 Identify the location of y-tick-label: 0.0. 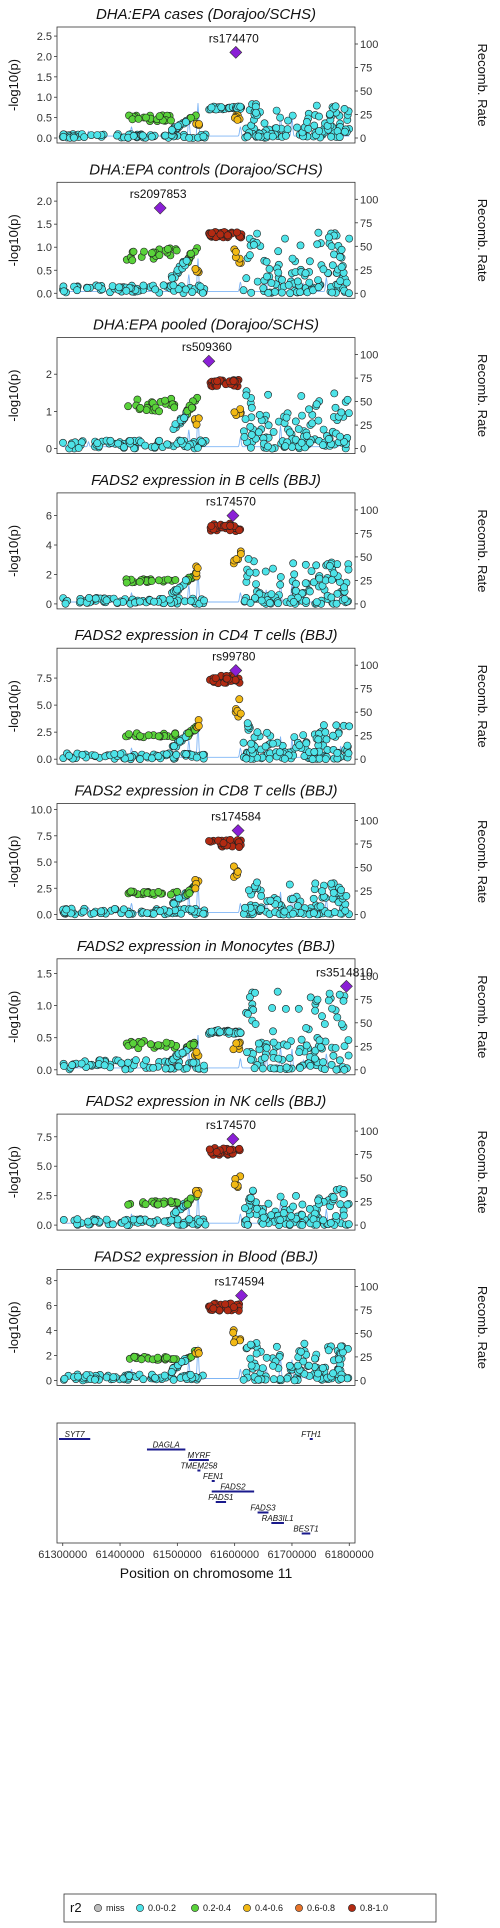
(44, 1226).